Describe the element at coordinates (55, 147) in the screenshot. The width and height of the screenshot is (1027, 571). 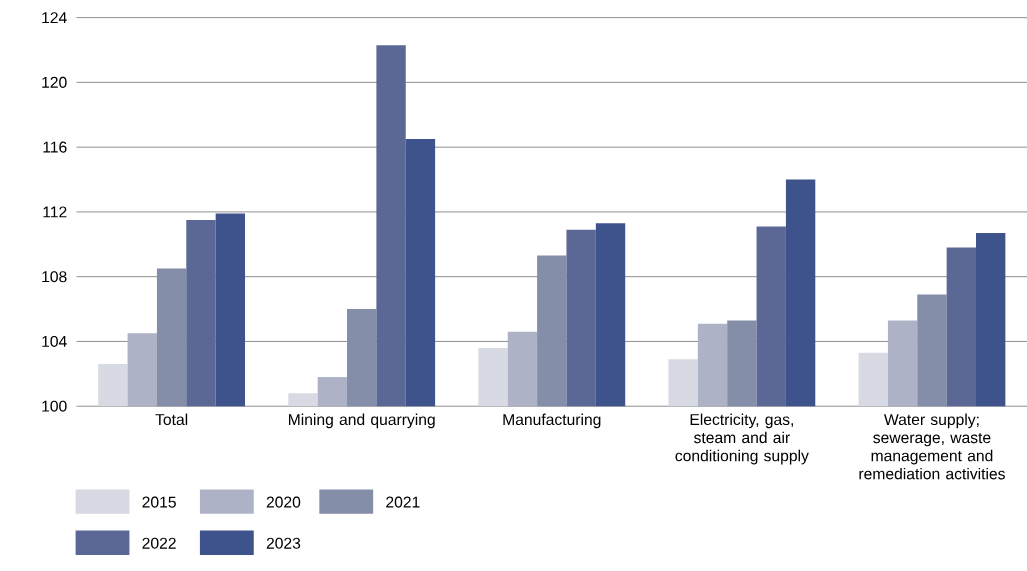
I see `y-tick-label: 116` at that location.